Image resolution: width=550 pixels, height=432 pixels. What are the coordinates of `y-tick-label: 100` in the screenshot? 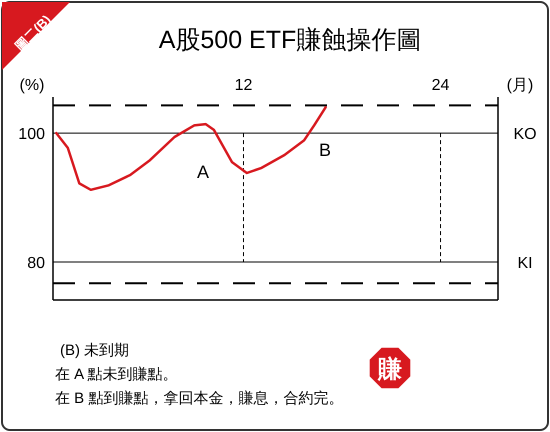 It's located at (32, 135).